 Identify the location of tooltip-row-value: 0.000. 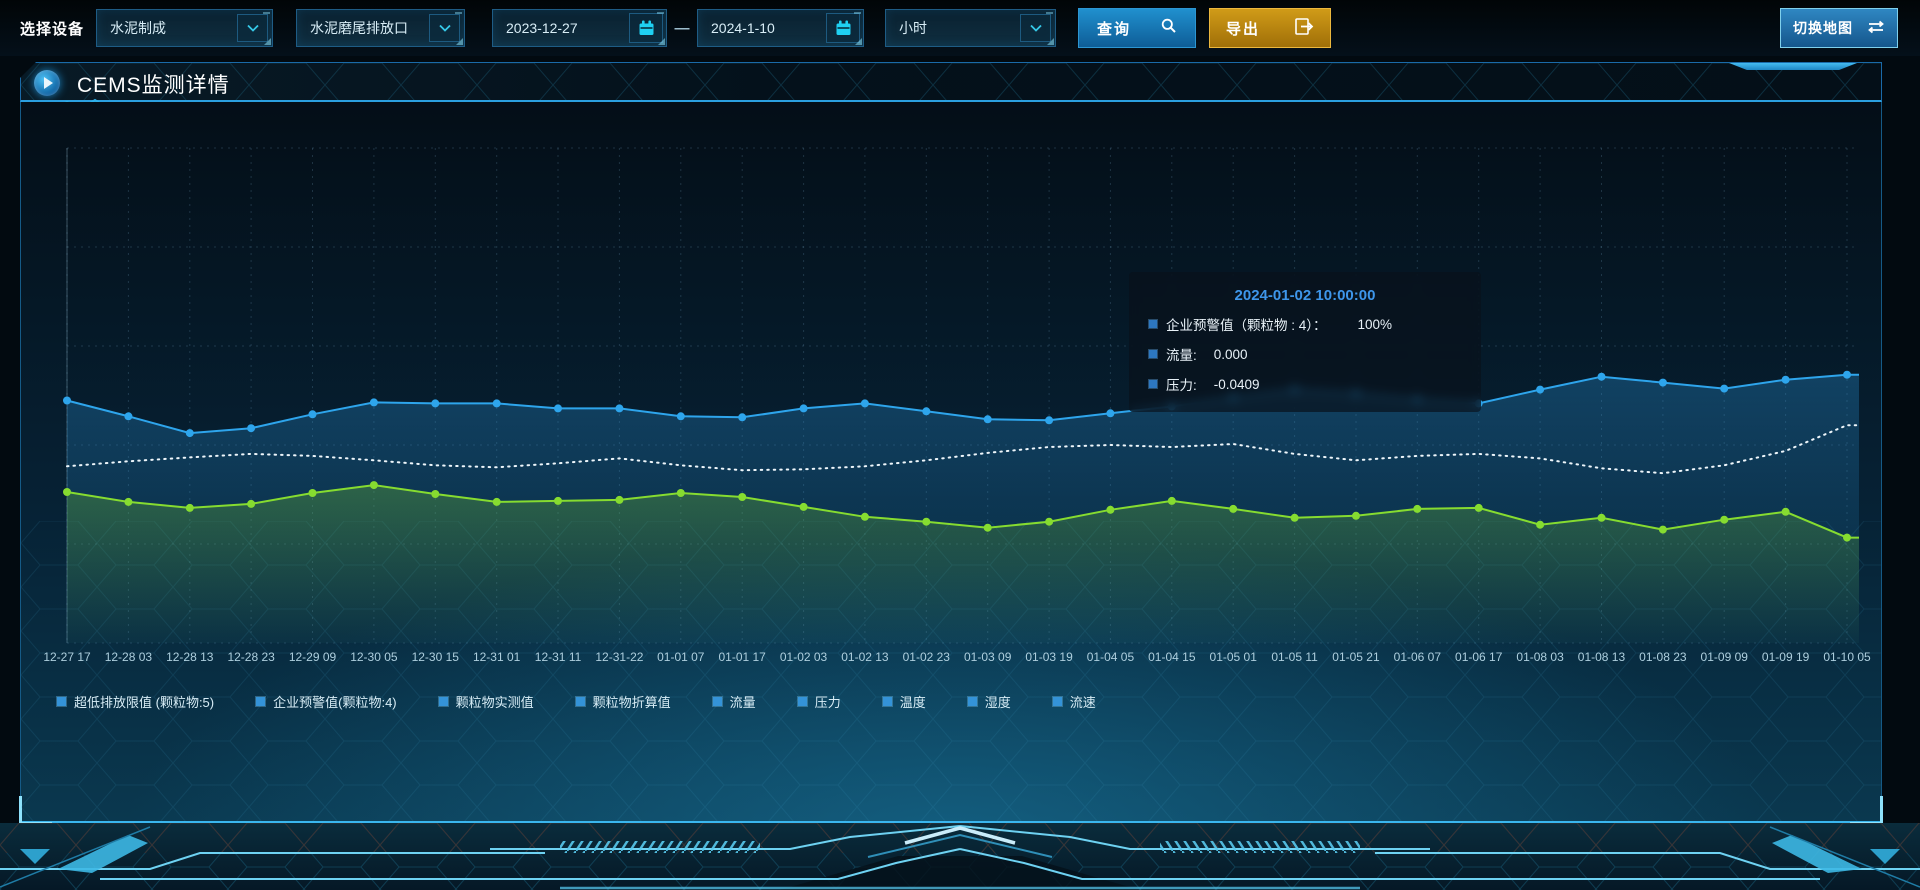
(1230, 354).